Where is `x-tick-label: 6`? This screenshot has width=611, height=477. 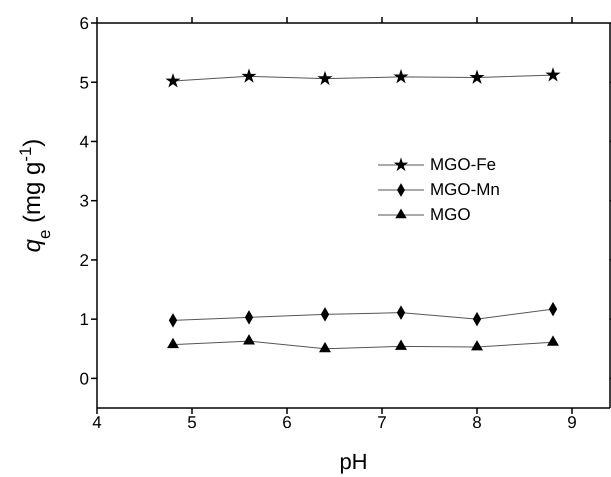 x-tick-label: 6 is located at coordinates (287, 422).